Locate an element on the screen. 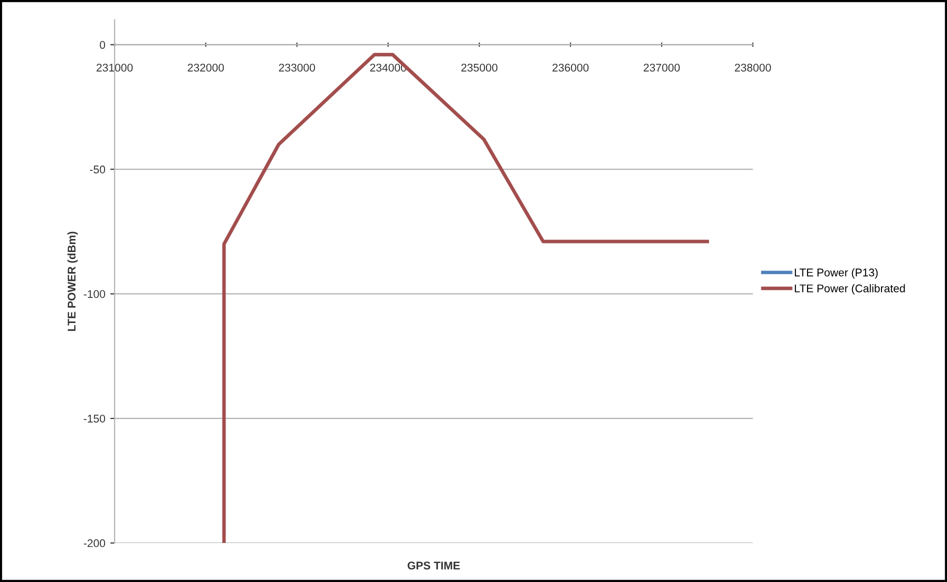  y-tick-label: -100 is located at coordinates (95, 294).